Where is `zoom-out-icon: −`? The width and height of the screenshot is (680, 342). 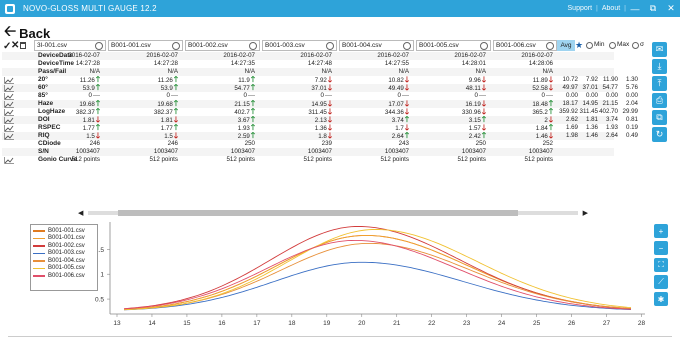
zoom-out-icon: − is located at coordinates (661, 248).